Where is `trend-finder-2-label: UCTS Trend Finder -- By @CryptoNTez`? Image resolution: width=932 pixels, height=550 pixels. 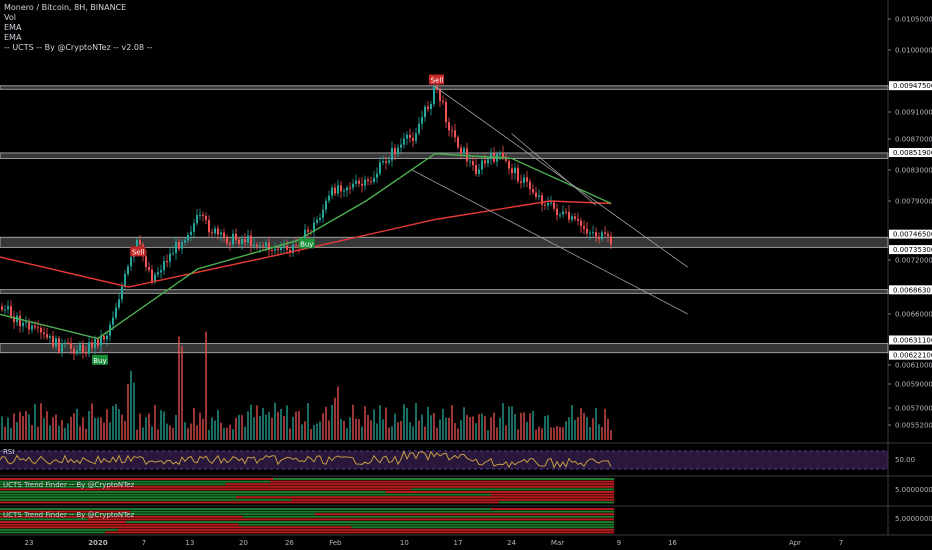
trend-finder-2-label: UCTS Trend Finder -- By @CryptoNTez is located at coordinates (69, 515).